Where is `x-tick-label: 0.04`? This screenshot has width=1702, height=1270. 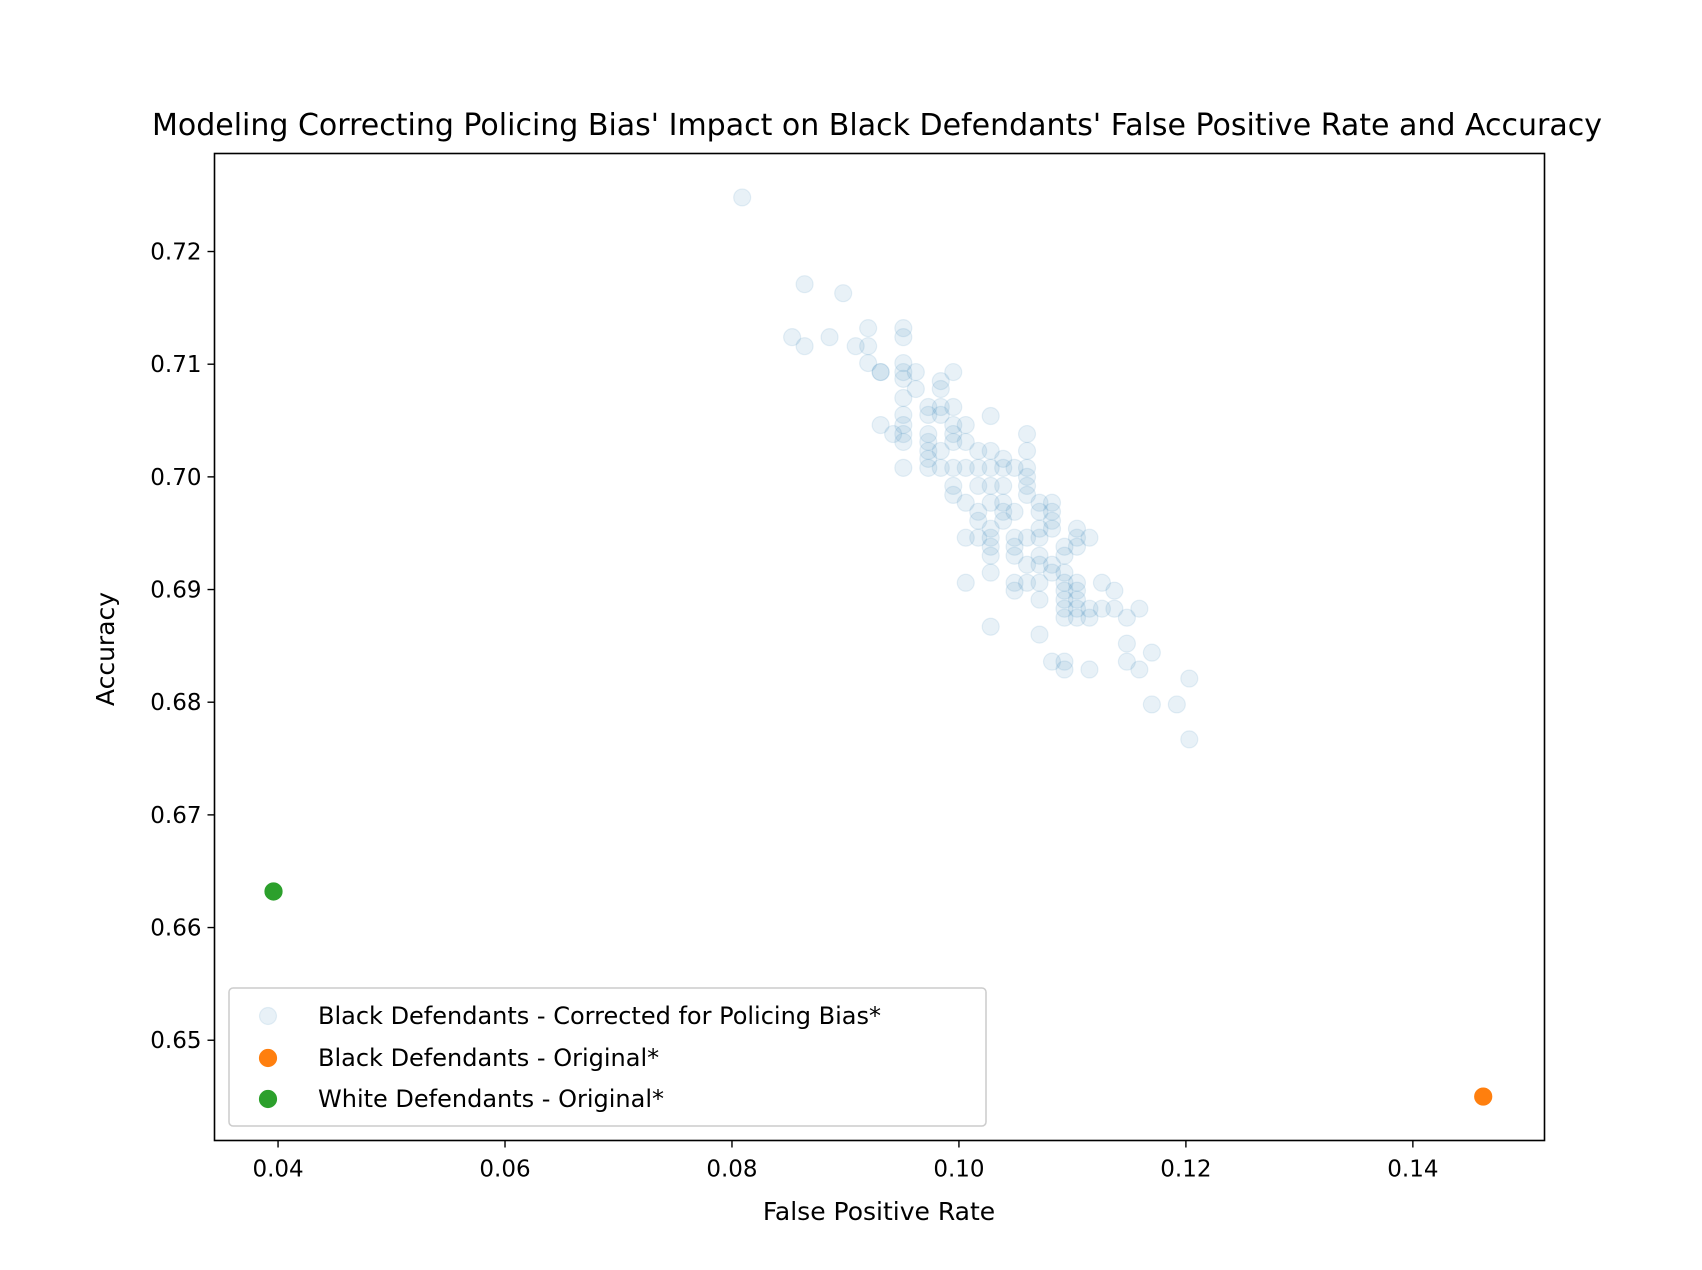 x-tick-label: 0.04 is located at coordinates (277, 1170).